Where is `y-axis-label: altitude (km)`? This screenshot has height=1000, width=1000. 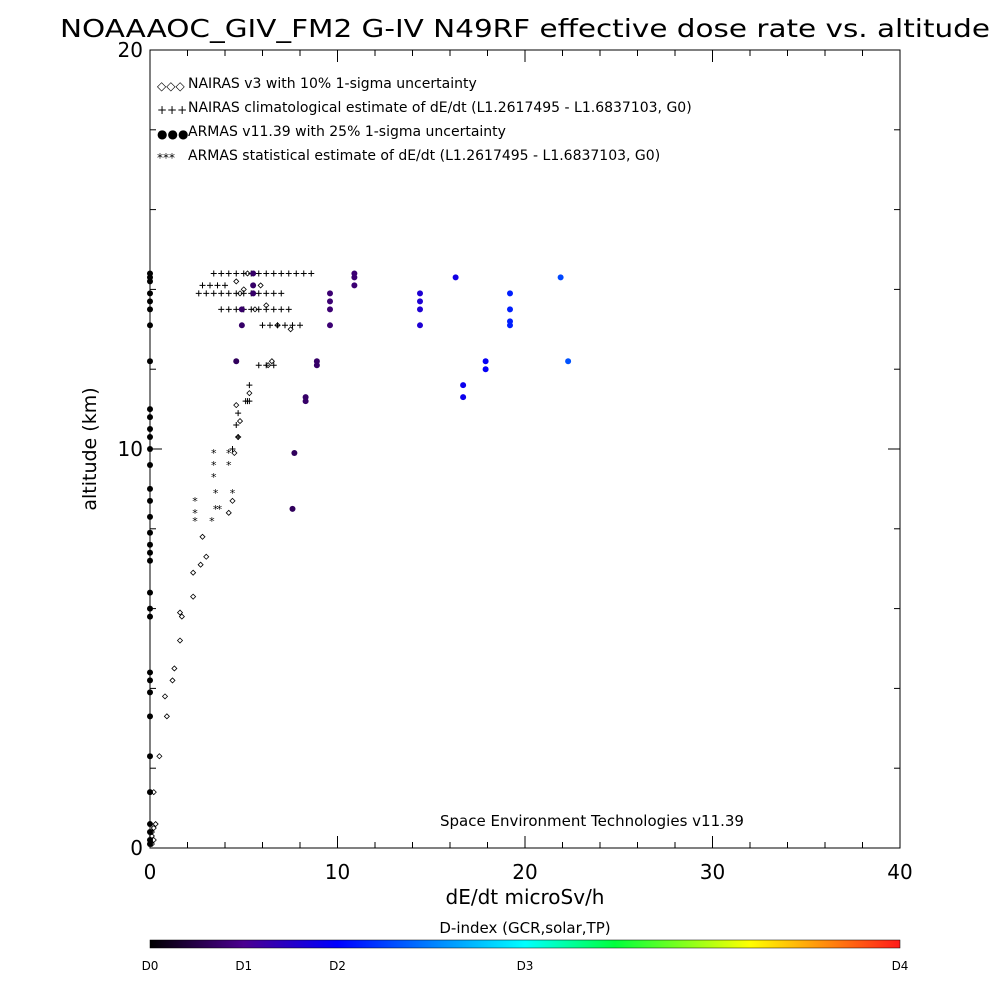
y-axis-label: altitude (km) is located at coordinates (90, 448).